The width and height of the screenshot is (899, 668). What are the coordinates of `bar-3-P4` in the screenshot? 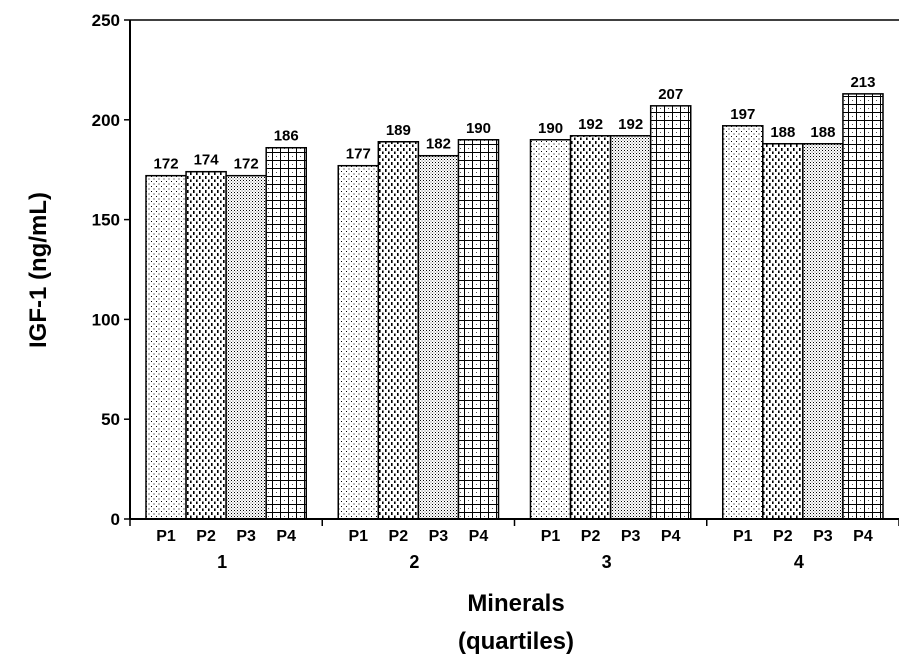 It's located at (670, 312).